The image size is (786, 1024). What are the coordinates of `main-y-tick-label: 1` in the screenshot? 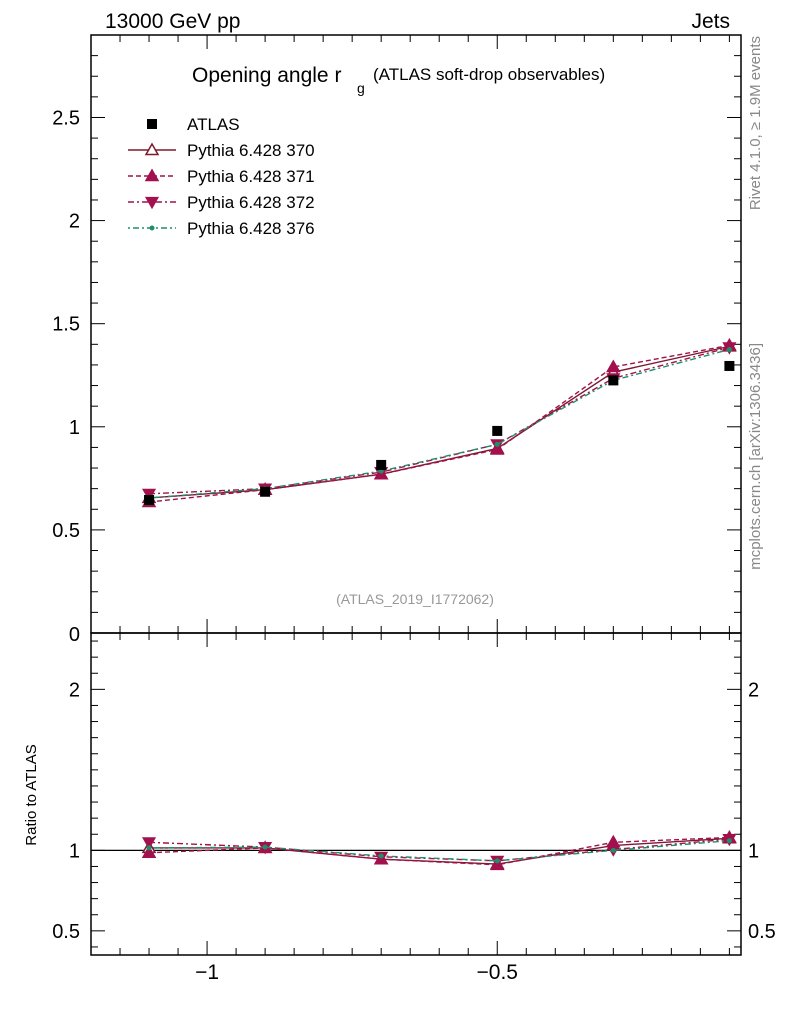 It's located at (74, 428).